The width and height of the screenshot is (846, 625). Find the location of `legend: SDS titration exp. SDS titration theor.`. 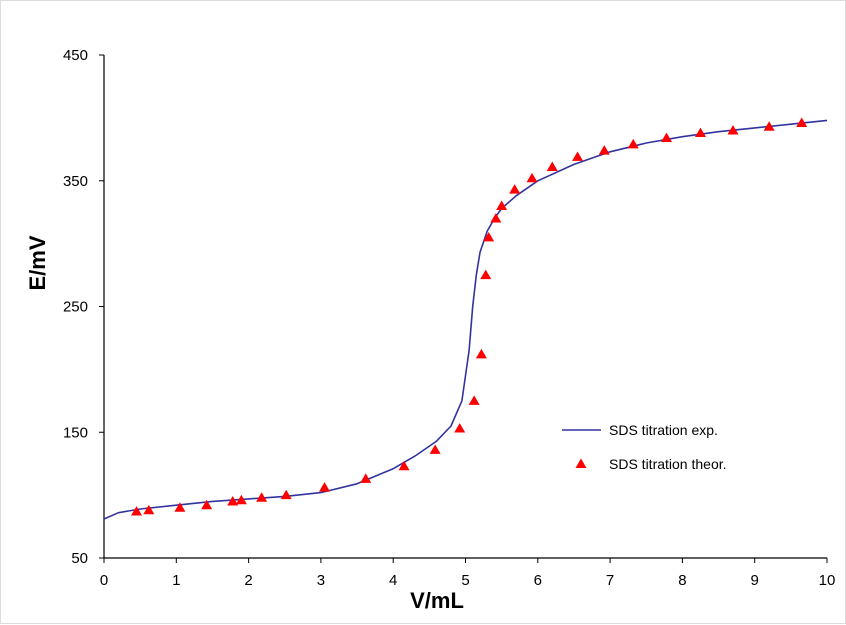

legend: SDS titration exp. SDS titration theor. is located at coordinates (644, 447).